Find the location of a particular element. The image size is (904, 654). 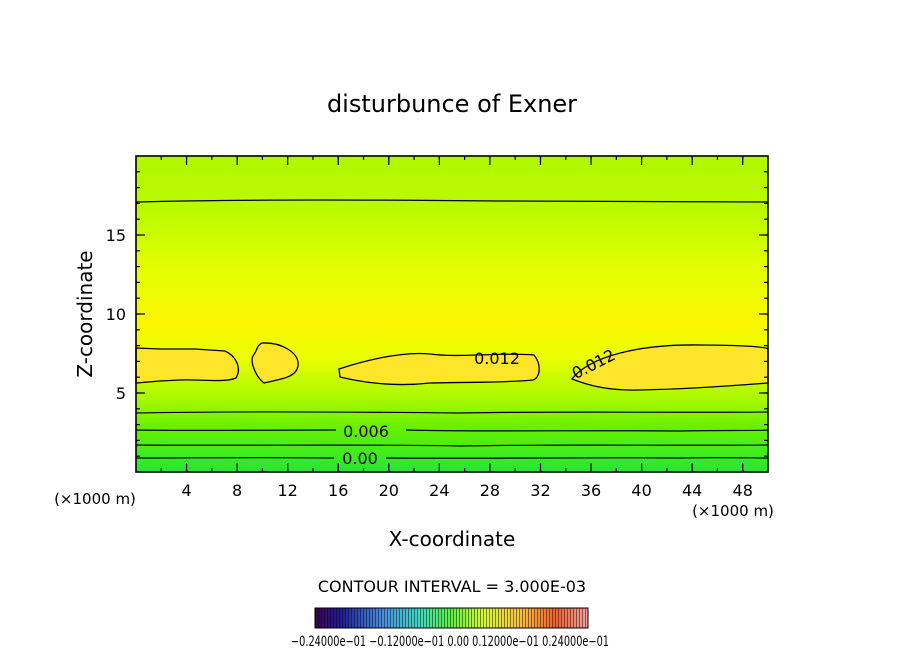

x-tick-label: 16 is located at coordinates (338, 490).